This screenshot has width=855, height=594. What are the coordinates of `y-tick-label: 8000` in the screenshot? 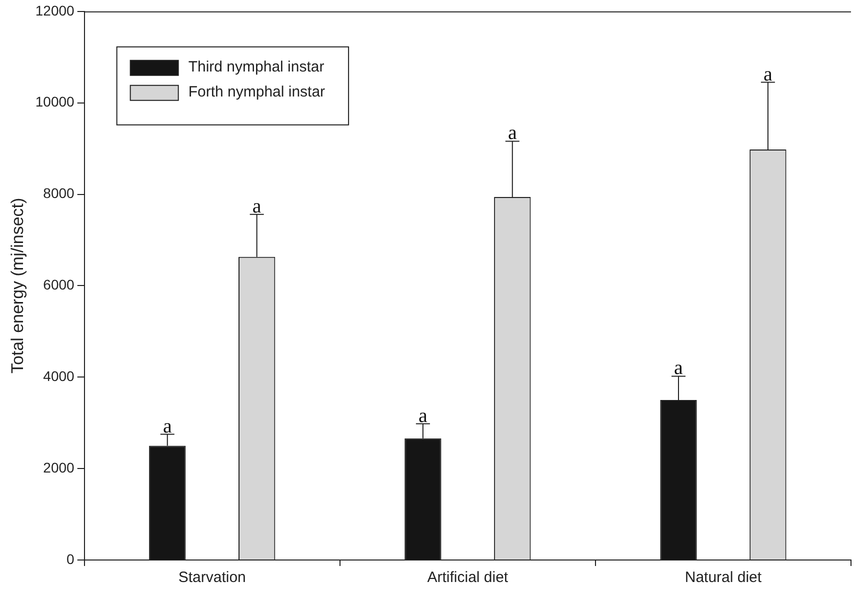 It's located at (59, 193).